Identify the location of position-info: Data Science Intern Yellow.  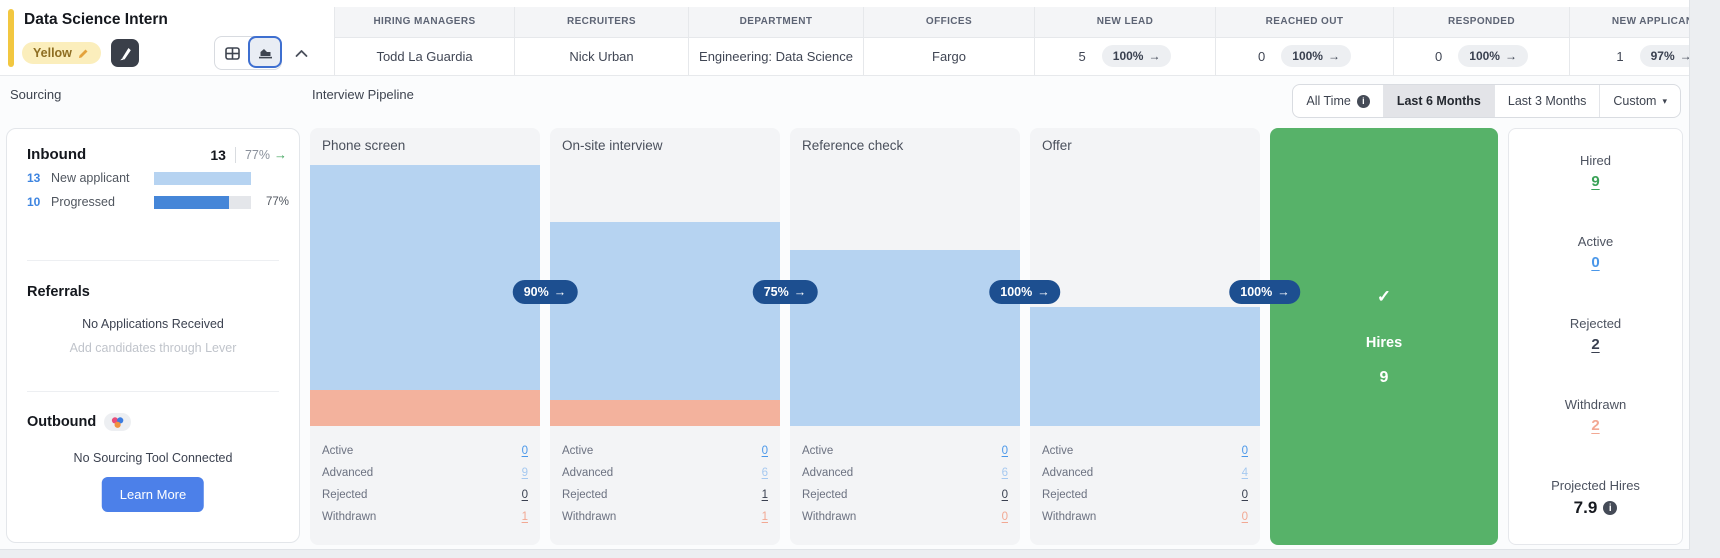
(167, 37).